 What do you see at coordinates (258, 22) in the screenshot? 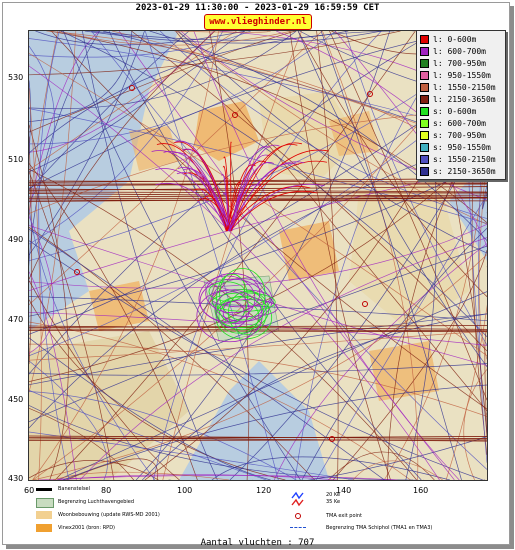
I see `site-badge: www.vlieghinder.nl` at bounding box center [258, 22].